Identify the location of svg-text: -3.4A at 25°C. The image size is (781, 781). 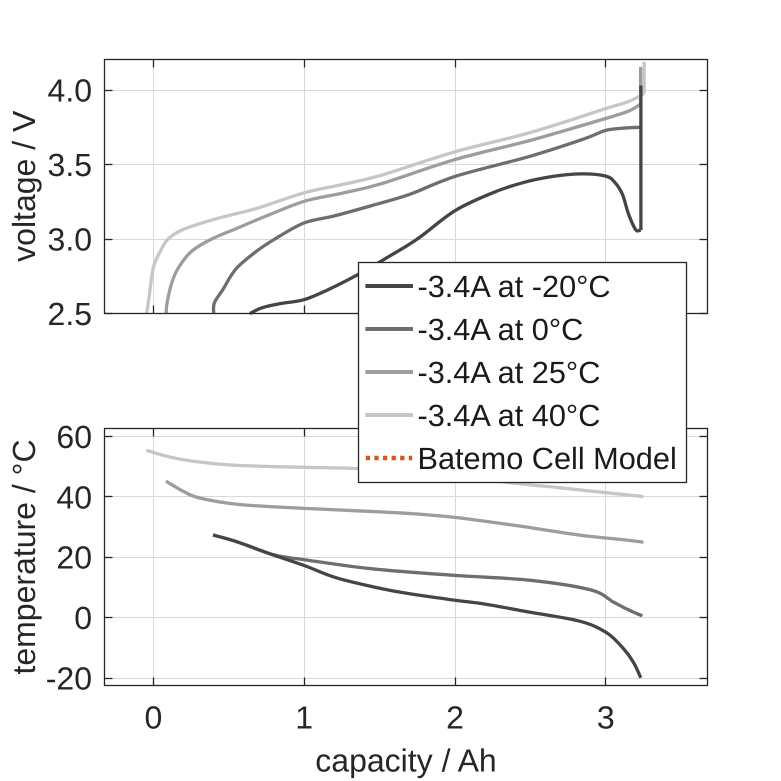
(509, 372).